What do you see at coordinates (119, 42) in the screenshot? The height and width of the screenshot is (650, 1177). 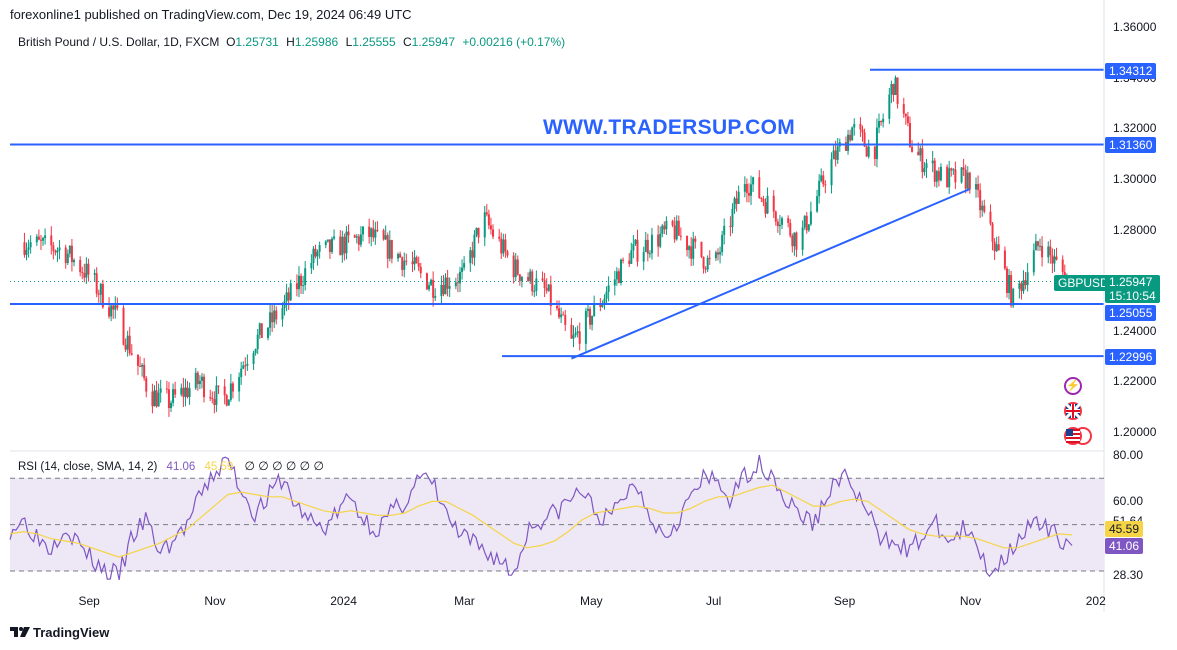 I see `symbol-name: British Pound / U.S. Dollar, 1D, FXCM` at bounding box center [119, 42].